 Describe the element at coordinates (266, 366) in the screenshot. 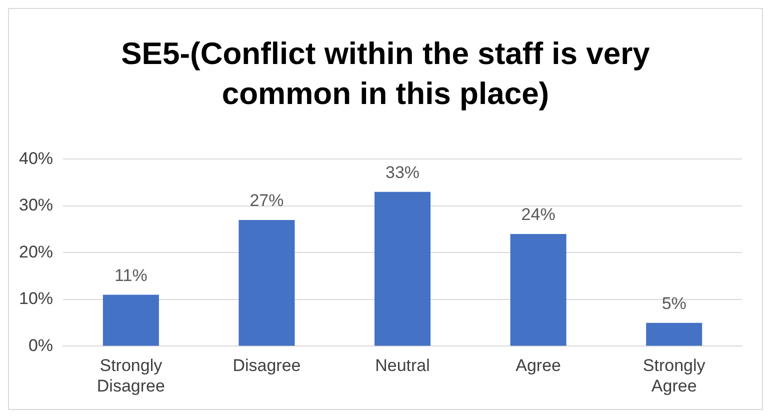

I see `x-tick-label: Disagree` at that location.